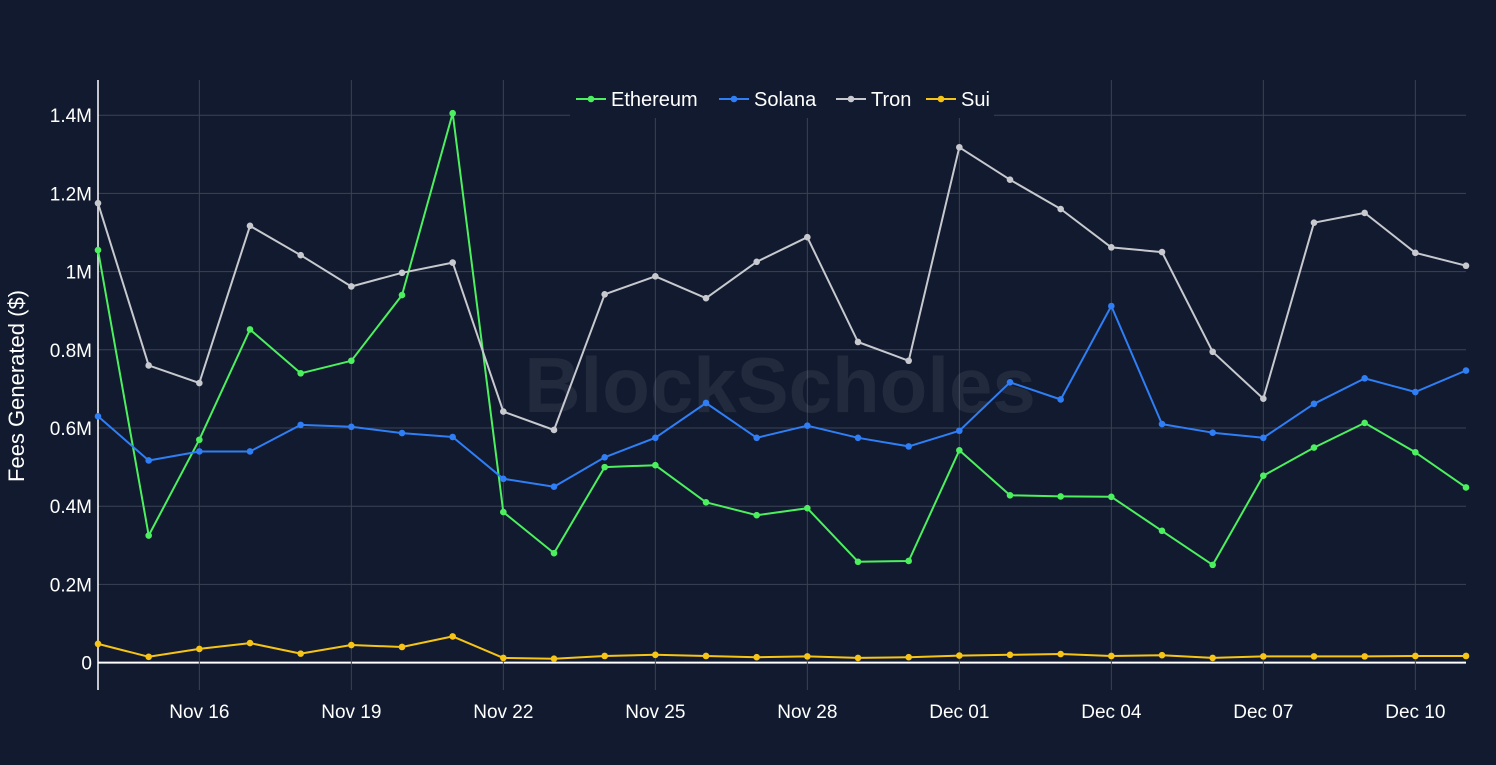  I want to click on legend-item-sui: Sui, so click(958, 100).